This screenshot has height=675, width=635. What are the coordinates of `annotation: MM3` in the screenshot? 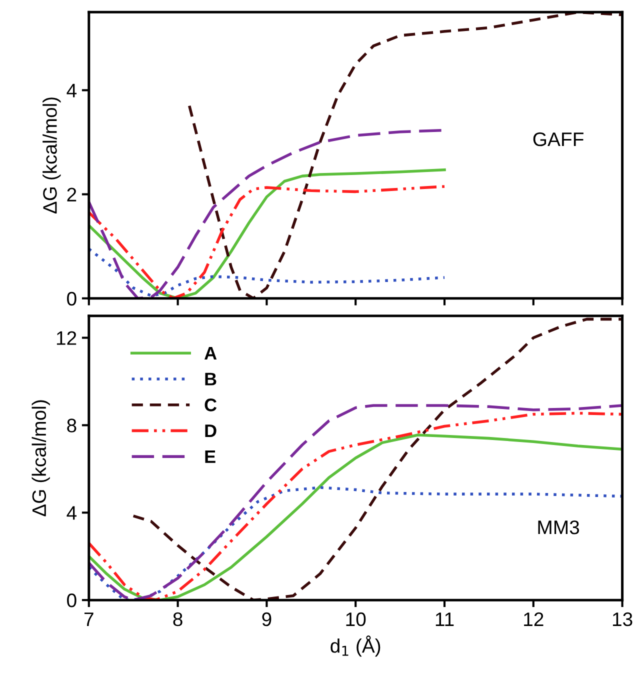 It's located at (559, 527).